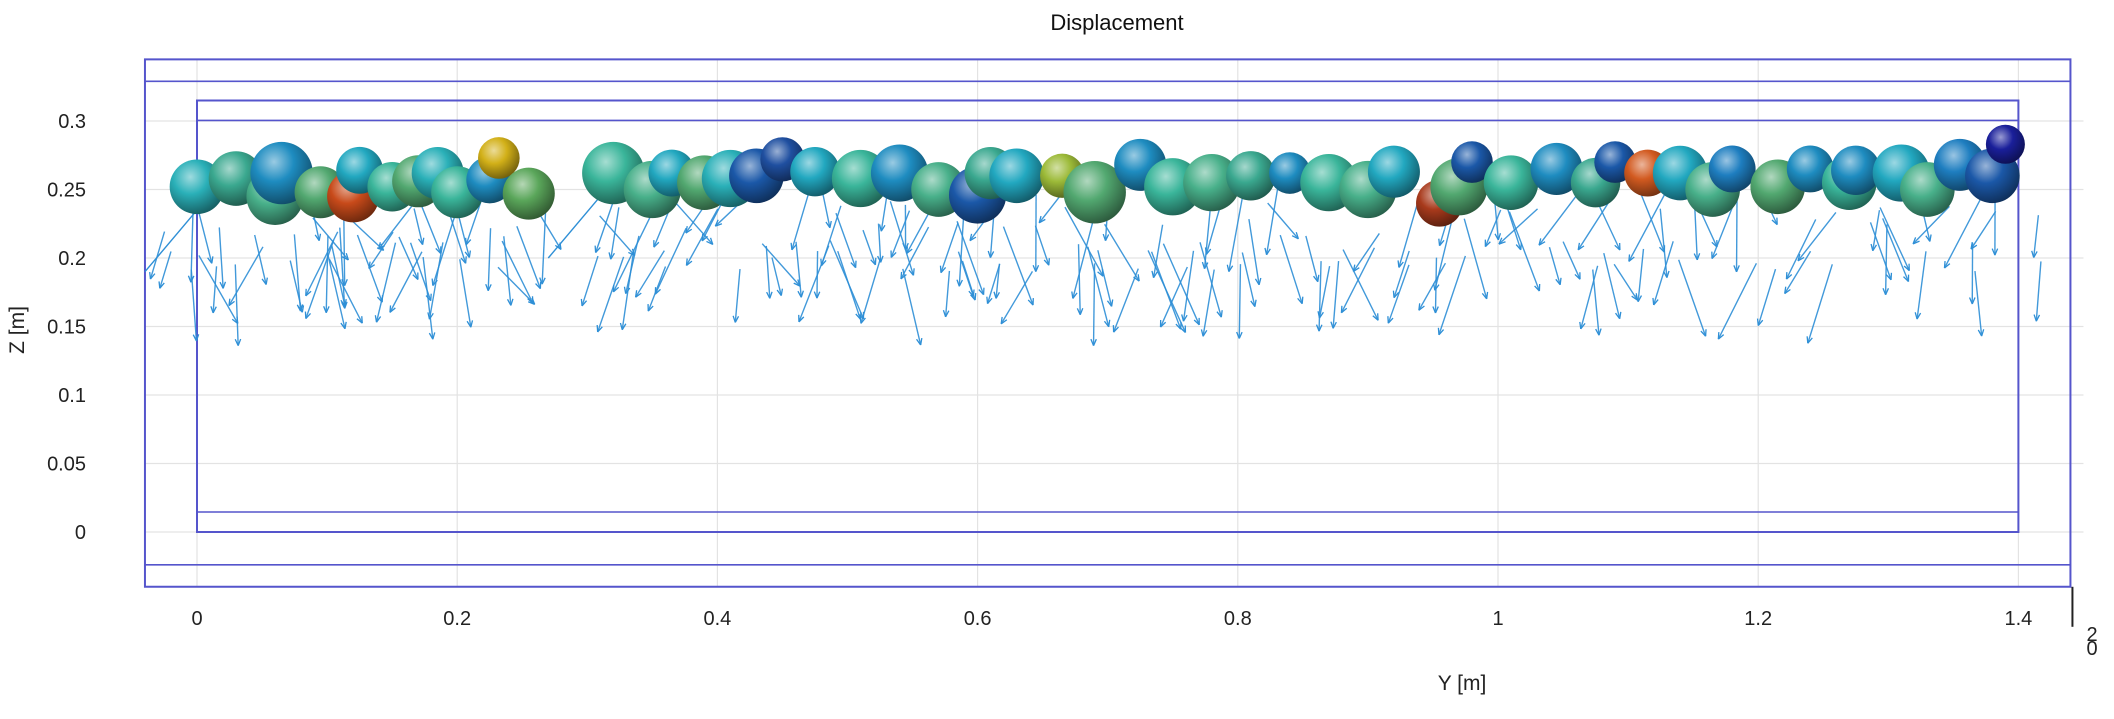 The image size is (2114, 719). What do you see at coordinates (1758, 619) in the screenshot?
I see `x-tick-label: 1.2` at bounding box center [1758, 619].